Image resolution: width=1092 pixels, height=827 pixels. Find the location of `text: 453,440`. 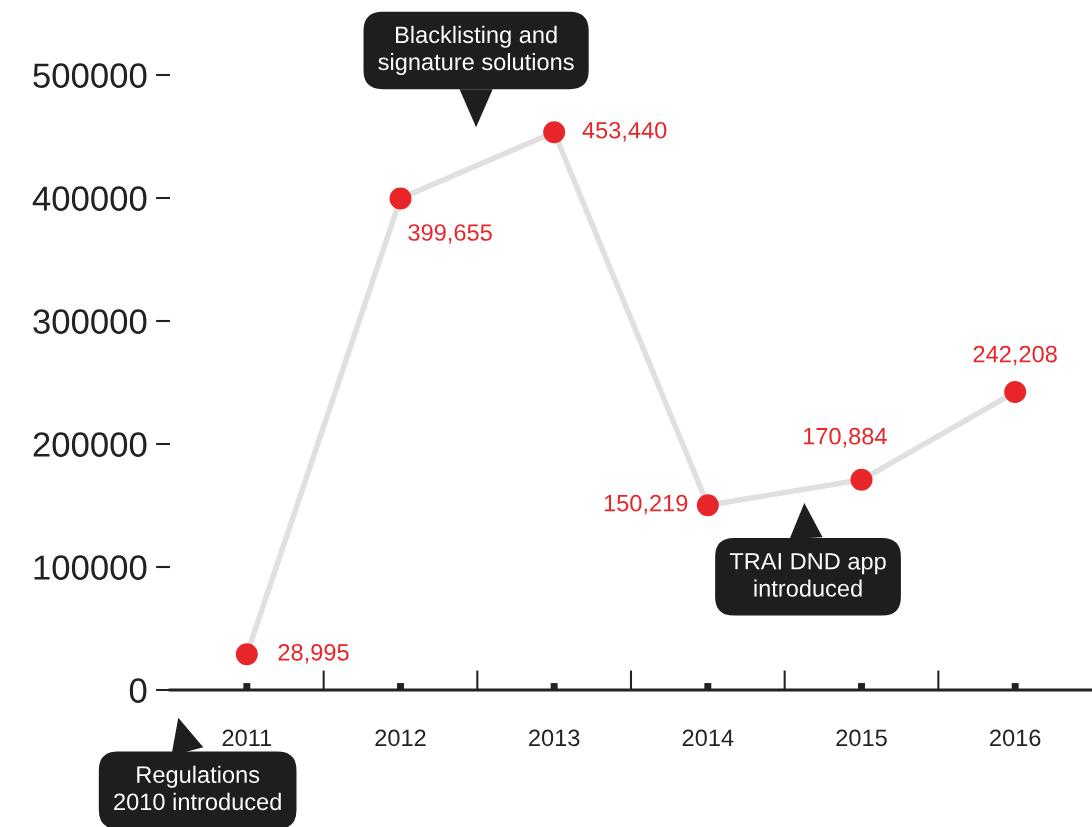

text: 453,440 is located at coordinates (624, 131).